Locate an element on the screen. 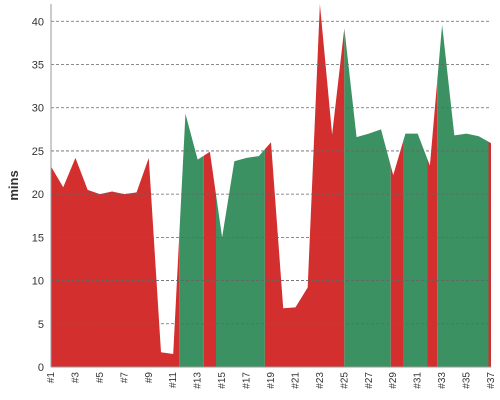  y-tick-label: 0 is located at coordinates (41, 368).